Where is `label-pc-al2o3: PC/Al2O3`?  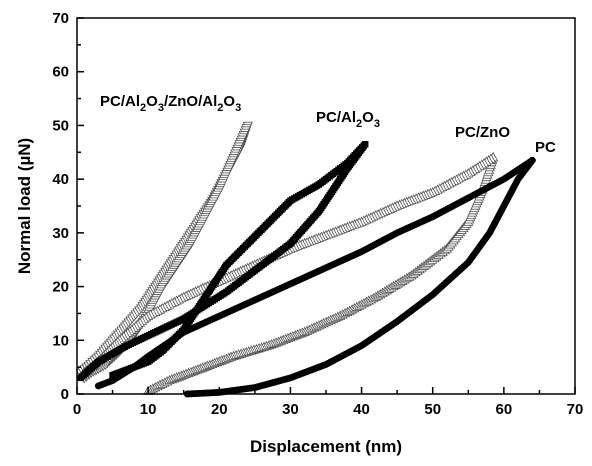
label-pc-al2o3: PC/Al2O3 is located at coordinates (348, 119).